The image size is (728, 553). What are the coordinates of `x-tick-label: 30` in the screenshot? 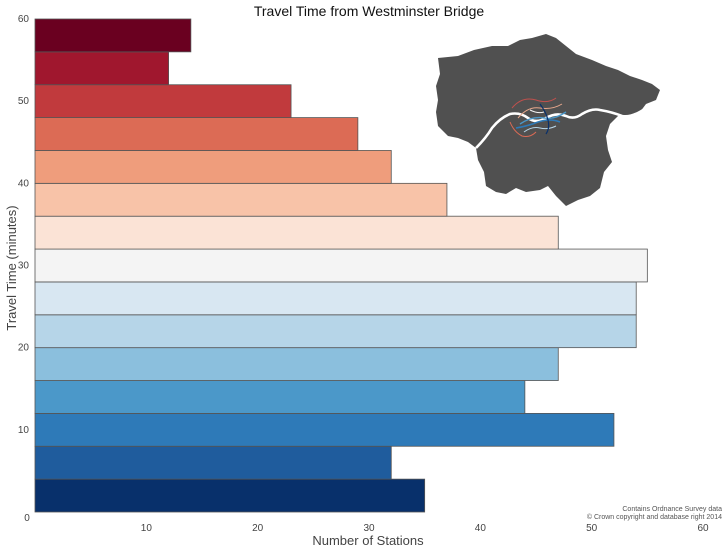 It's located at (369, 528).